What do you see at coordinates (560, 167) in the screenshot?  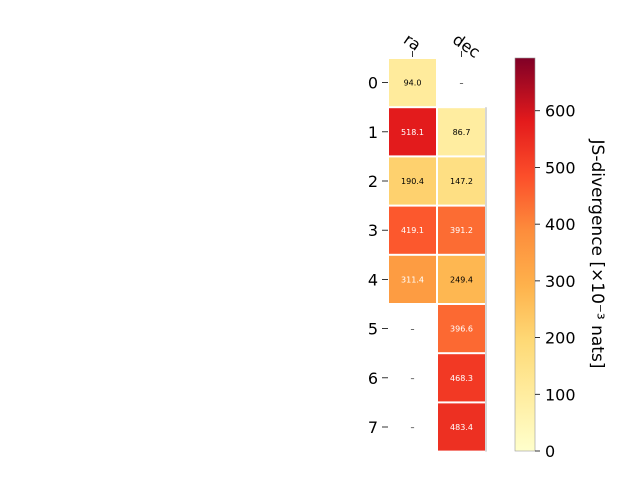 I see `colorbar-tick-label: 500` at bounding box center [560, 167].